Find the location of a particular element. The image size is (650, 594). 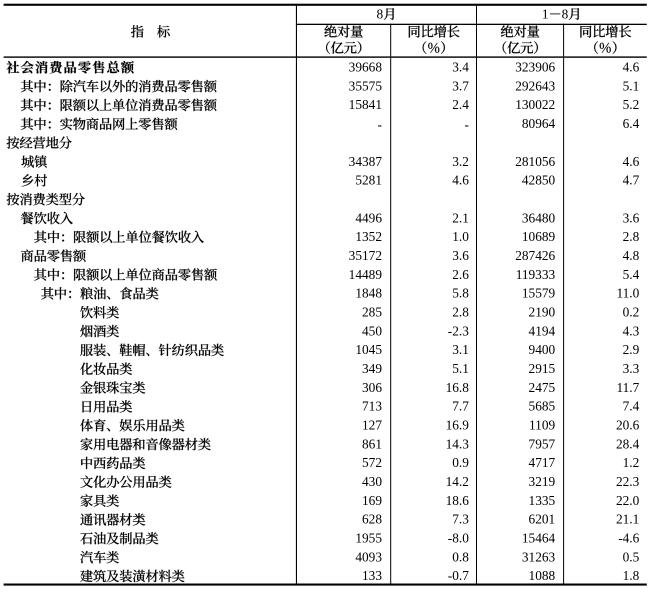

svg-text: 130022 is located at coordinates (535, 104).